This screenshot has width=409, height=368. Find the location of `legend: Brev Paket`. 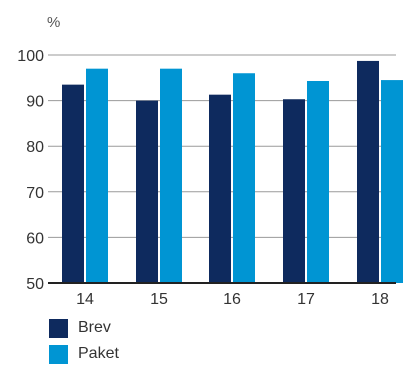

legend: Brev Paket is located at coordinates (84, 342).